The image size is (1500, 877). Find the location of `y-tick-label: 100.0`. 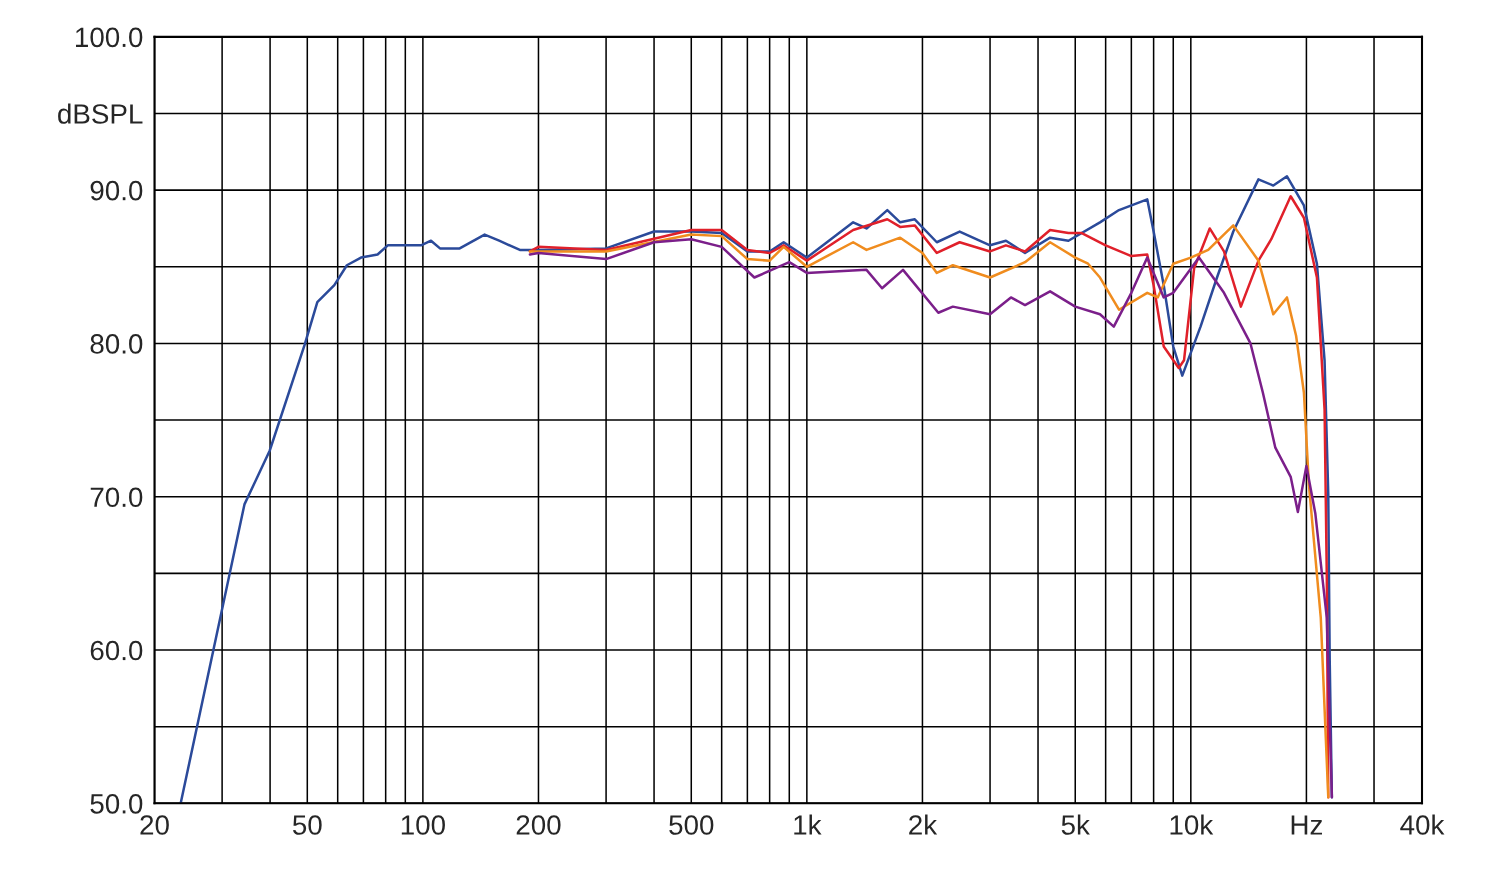

y-tick-label: 100.0 is located at coordinates (109, 37).